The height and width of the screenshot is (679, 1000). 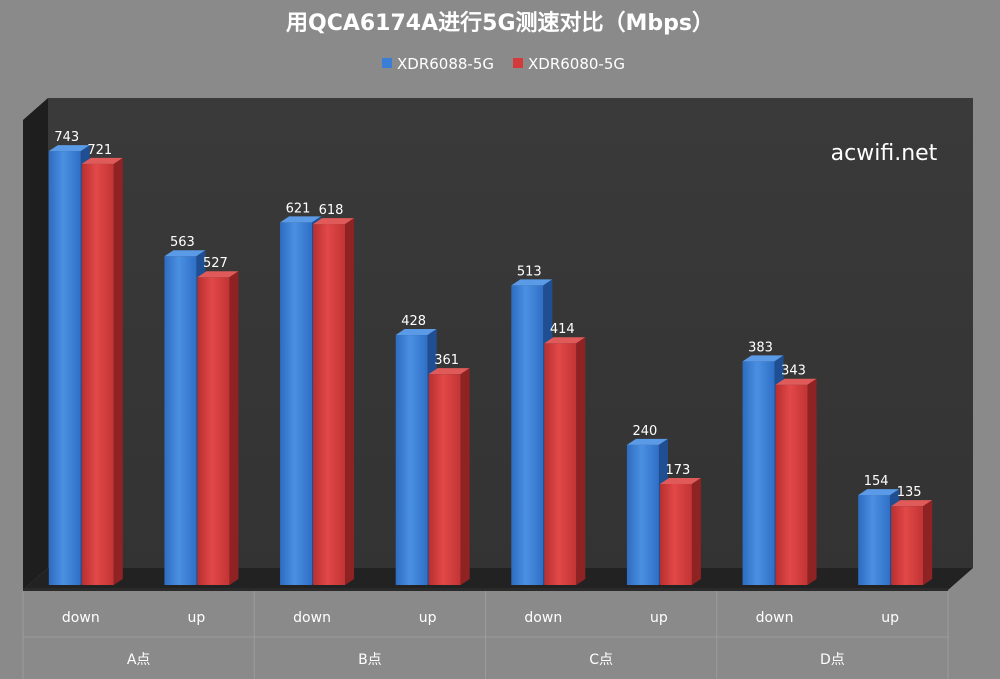 I want to click on data-label: 414, so click(x=562, y=329).